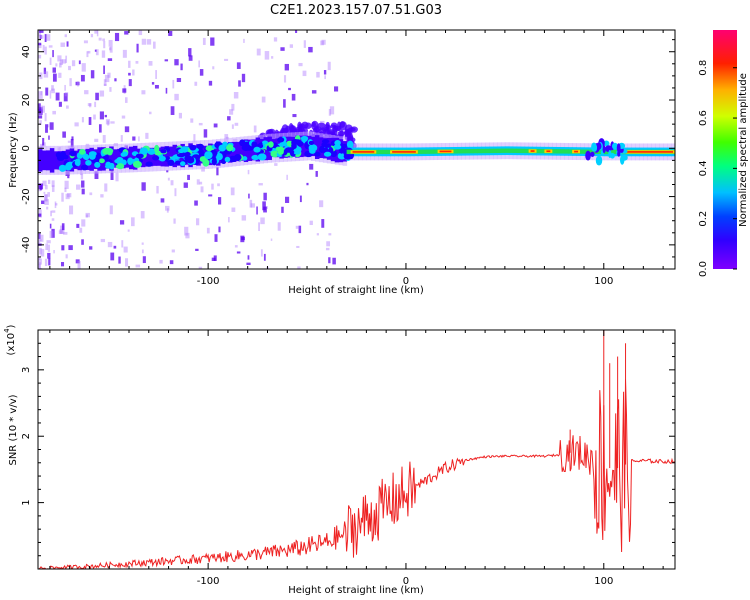 This screenshot has width=750, height=600. What do you see at coordinates (10, 339) in the screenshot?
I see `snr-multiplier: (x104)` at bounding box center [10, 339].